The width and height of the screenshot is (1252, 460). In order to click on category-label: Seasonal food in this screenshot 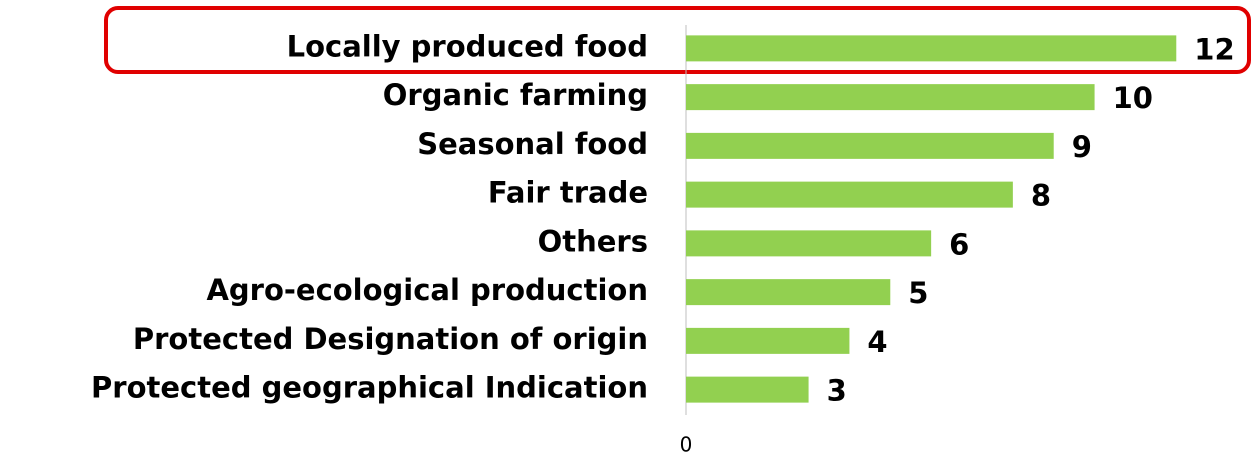, I will do `click(532, 144)`.